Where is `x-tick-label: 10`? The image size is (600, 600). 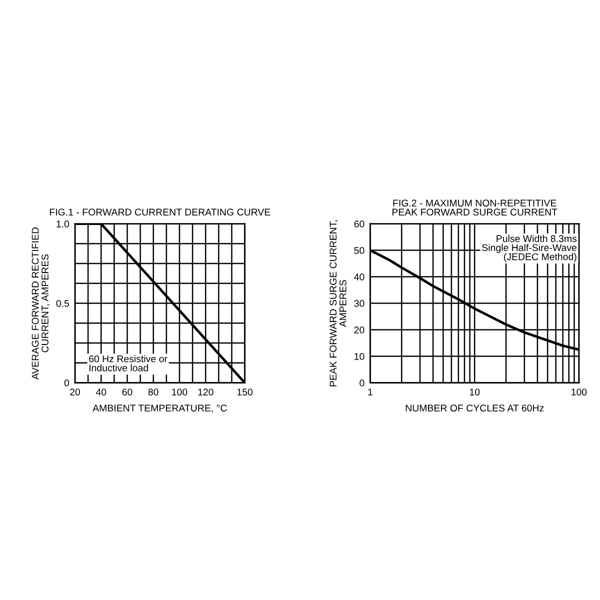 x-tick-label: 10 is located at coordinates (475, 392).